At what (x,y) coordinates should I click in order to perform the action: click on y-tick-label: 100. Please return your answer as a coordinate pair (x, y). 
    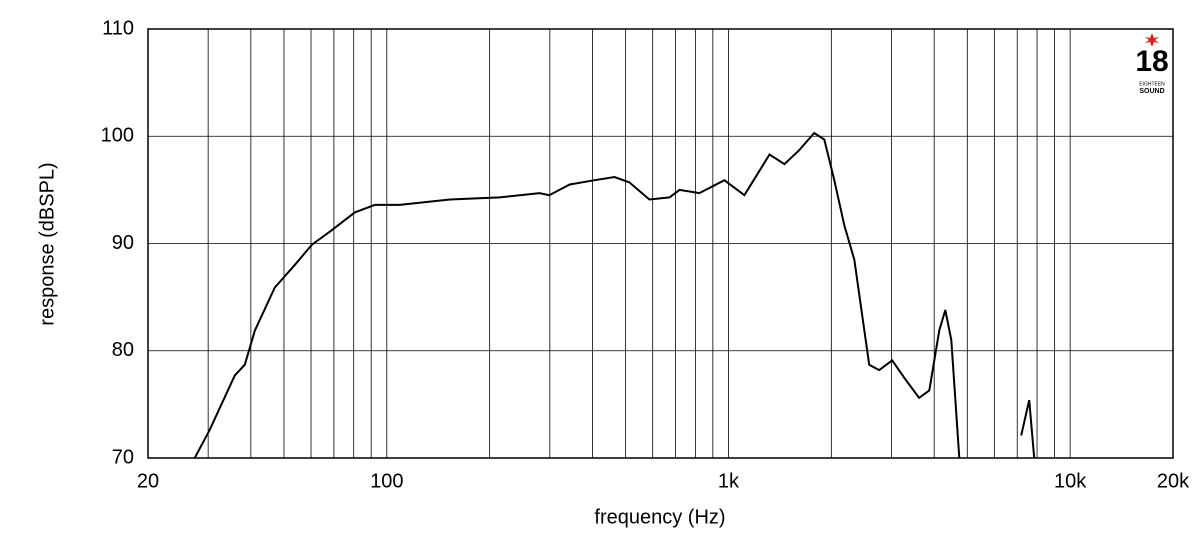
    Looking at the image, I should click on (117, 136).